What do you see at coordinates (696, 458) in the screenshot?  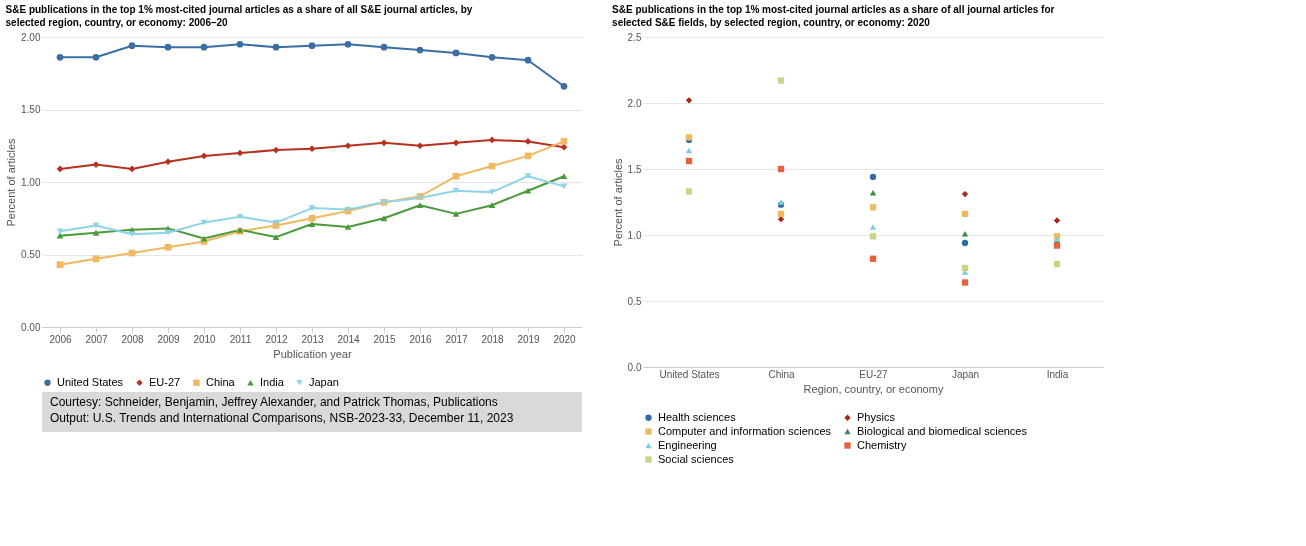 I see `legend-label: Social sciences` at bounding box center [696, 458].